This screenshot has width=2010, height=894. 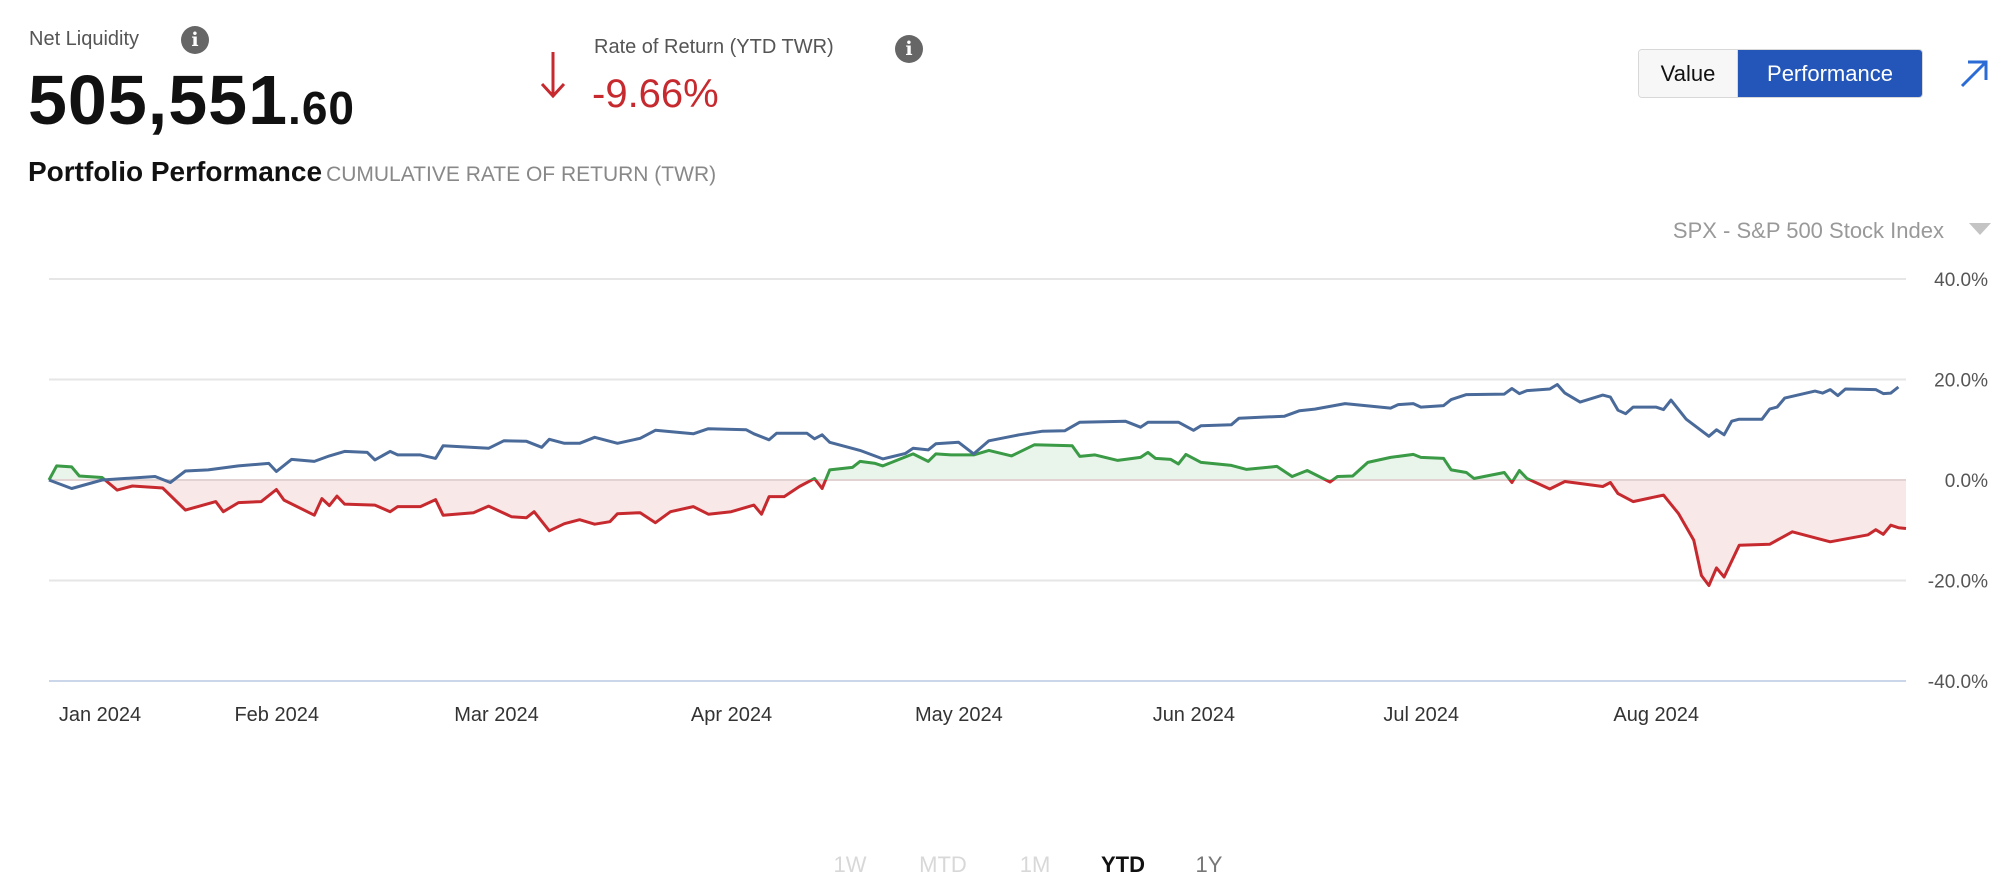 What do you see at coordinates (1830, 73) in the screenshot?
I see `performance-button: Performance` at bounding box center [1830, 73].